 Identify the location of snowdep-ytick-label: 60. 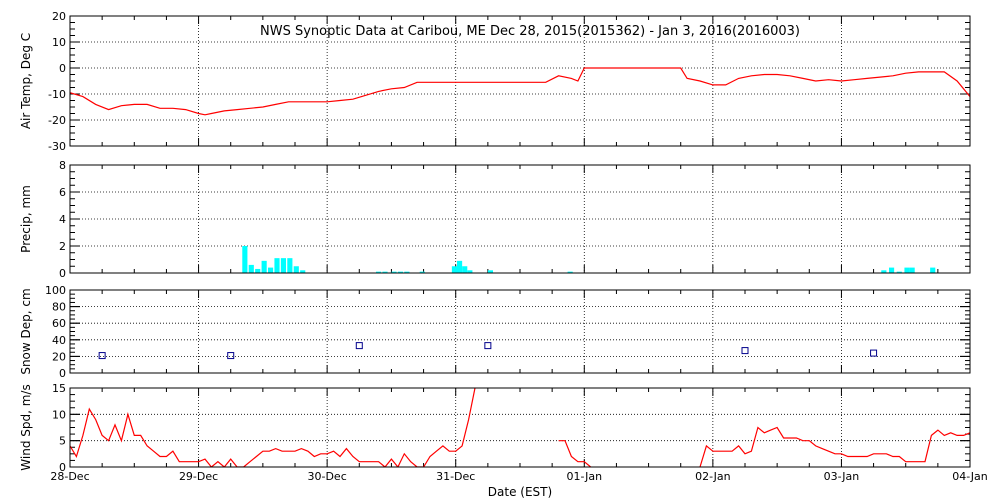
(59, 323).